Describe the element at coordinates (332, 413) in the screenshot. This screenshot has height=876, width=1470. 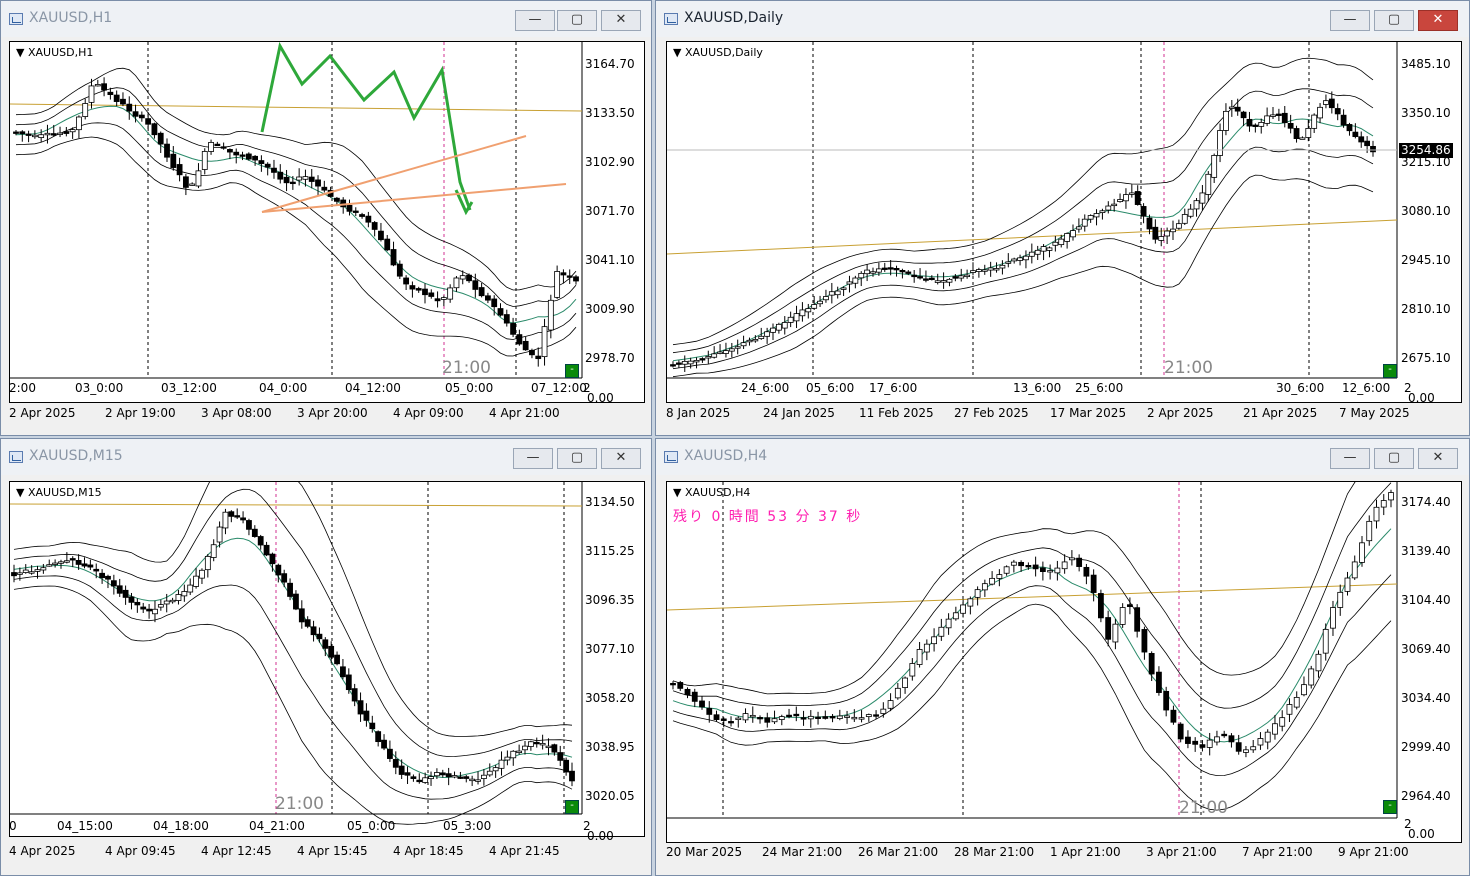
I see `date-label: 3 Apr 20:00` at that location.